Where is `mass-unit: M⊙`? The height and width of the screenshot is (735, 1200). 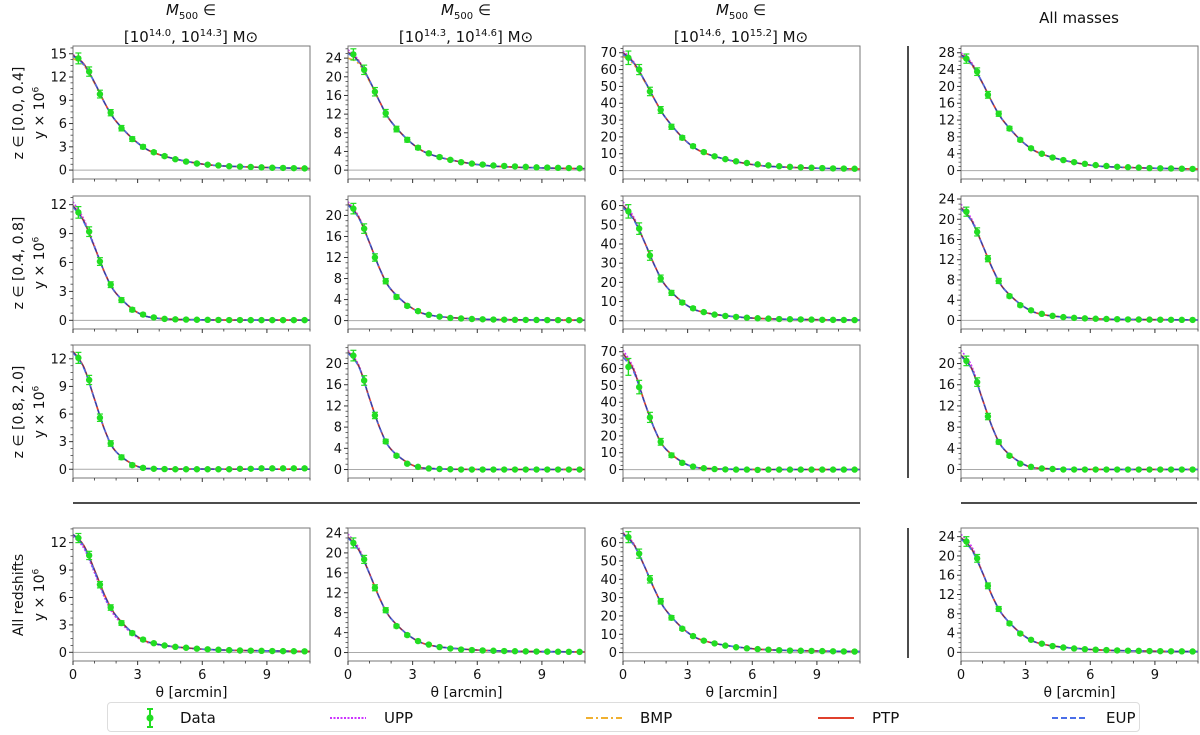
mass-unit: M⊙ is located at coordinates (795, 37).